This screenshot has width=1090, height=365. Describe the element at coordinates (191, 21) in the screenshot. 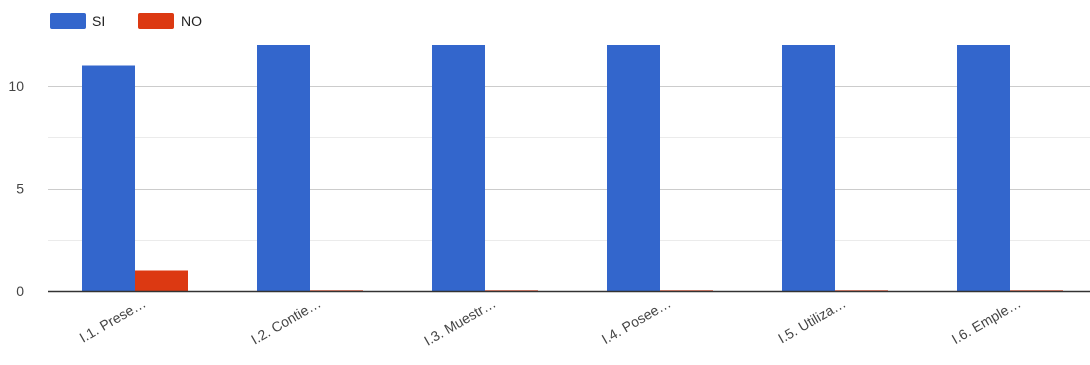

I see `legend-label: NO` at that location.